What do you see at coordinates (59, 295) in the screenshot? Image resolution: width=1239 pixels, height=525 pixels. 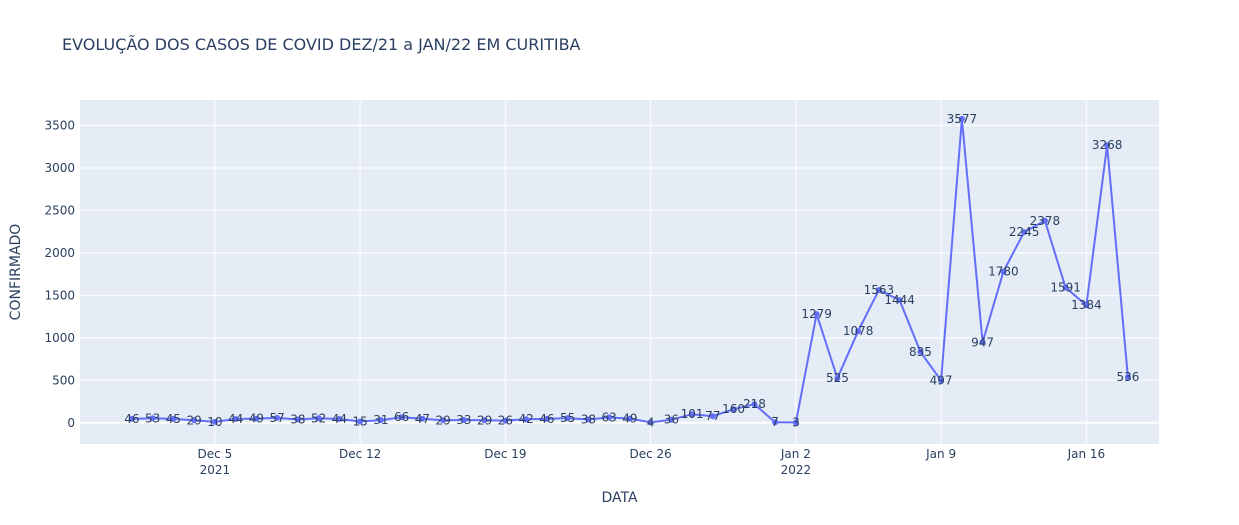 I see `y-tick-label: 1500` at bounding box center [59, 295].